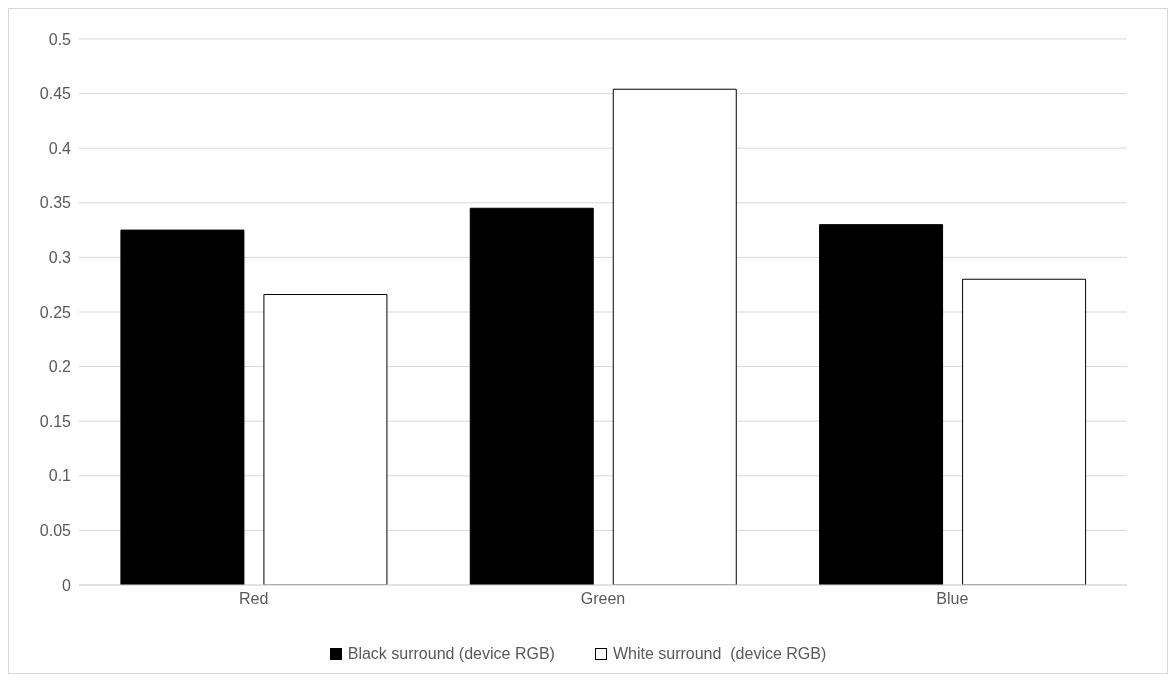  What do you see at coordinates (55, 312) in the screenshot?
I see `y-tick-label: 0.25` at bounding box center [55, 312].